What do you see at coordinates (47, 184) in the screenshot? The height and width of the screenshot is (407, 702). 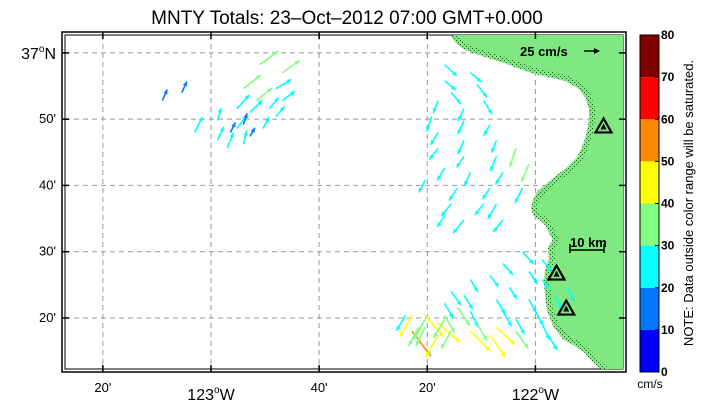 I see `lat-tick-label: 40'` at bounding box center [47, 184].